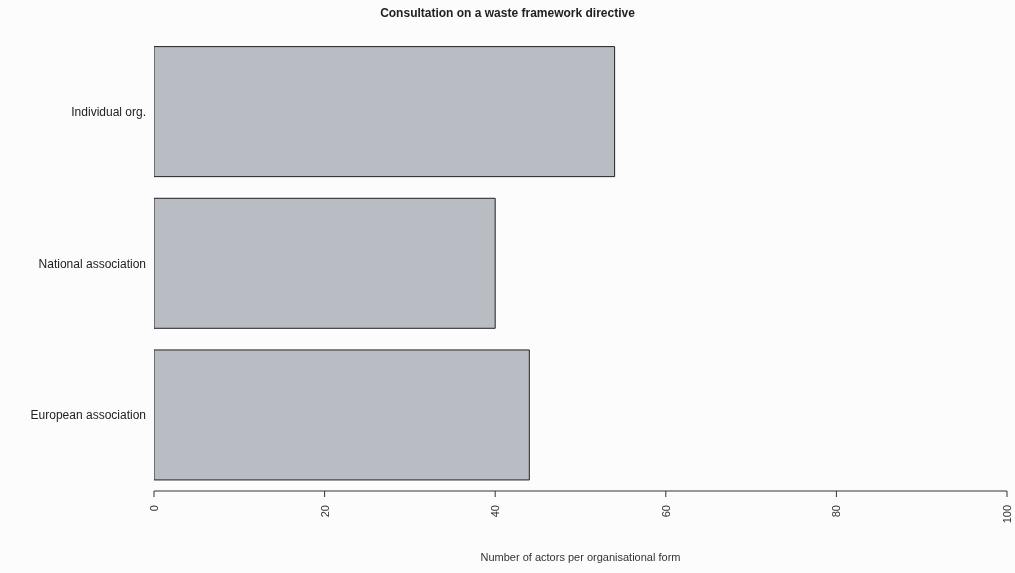  What do you see at coordinates (324, 511) in the screenshot?
I see `x-tick-label: 20` at bounding box center [324, 511].